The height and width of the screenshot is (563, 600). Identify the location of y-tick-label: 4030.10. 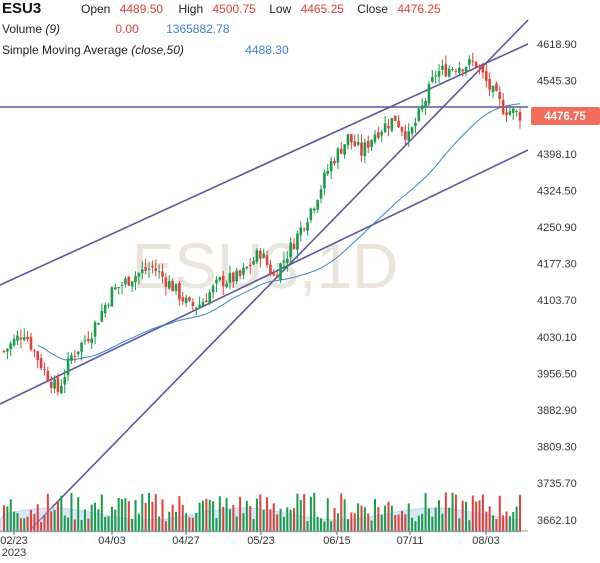
(557, 338).